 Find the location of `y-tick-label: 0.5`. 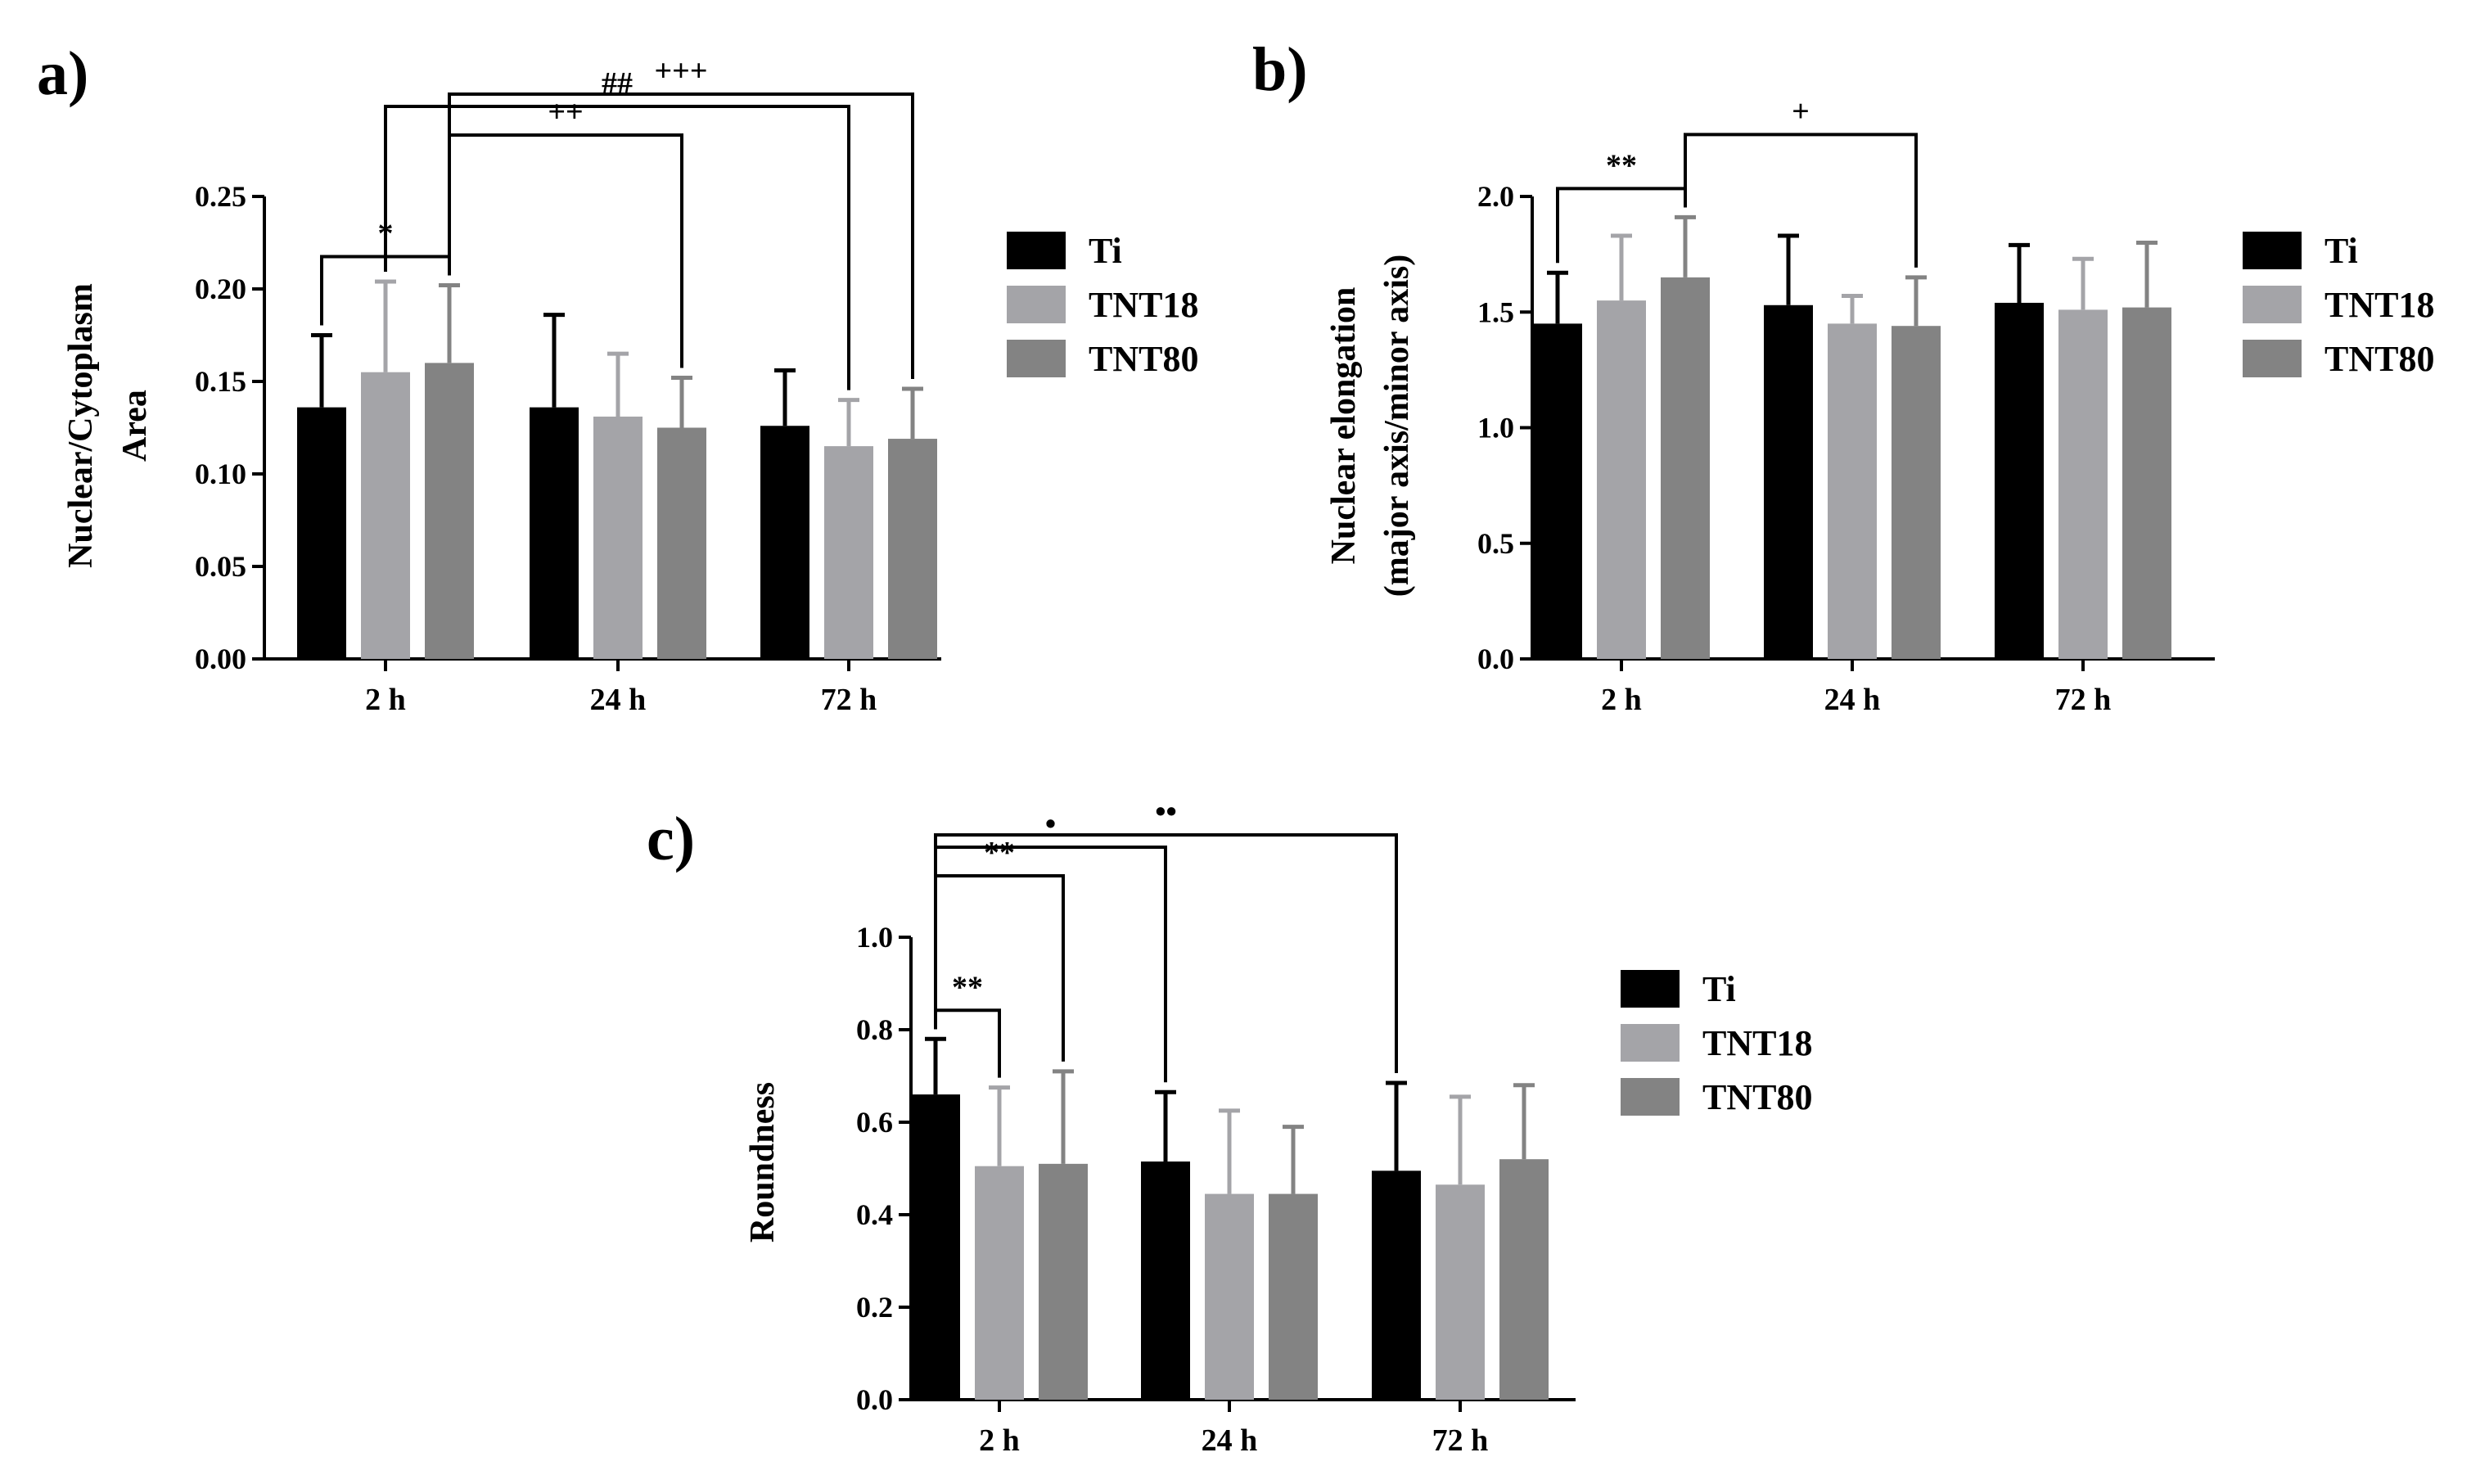

y-tick-label: 0.5 is located at coordinates (1495, 543).